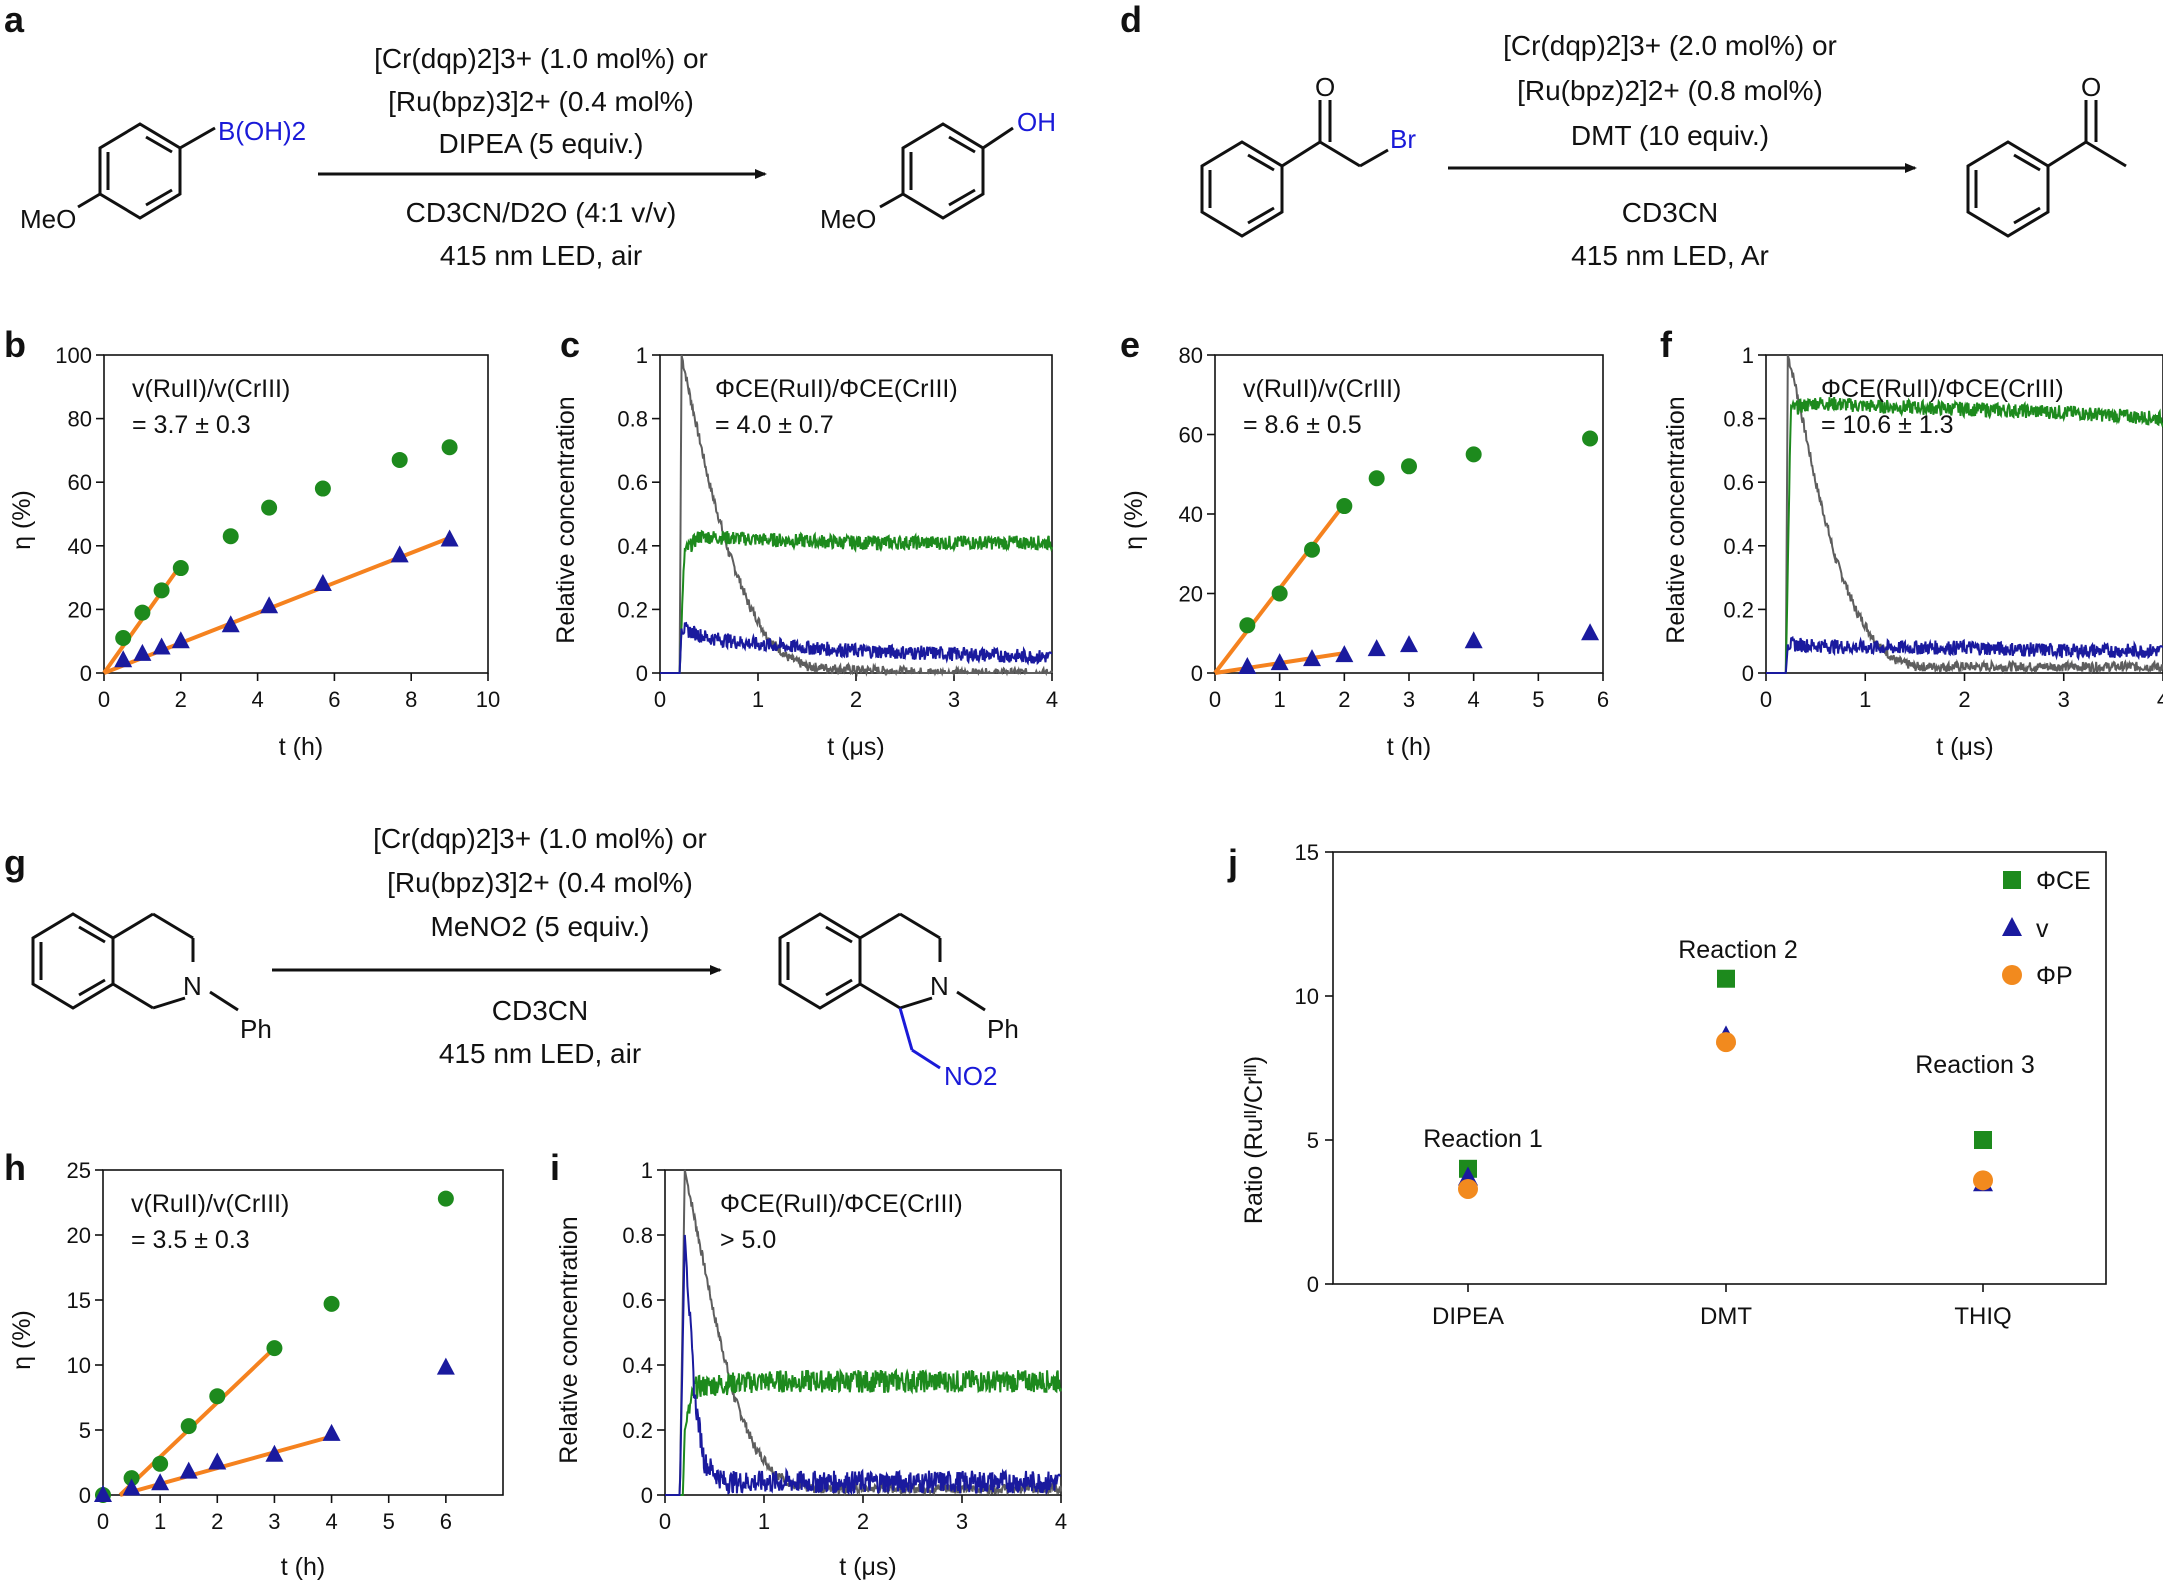  I want to click on scheme-a-line-1: [Cr(dqp)2]3+ (1.0 mol%) or, so click(541, 58).